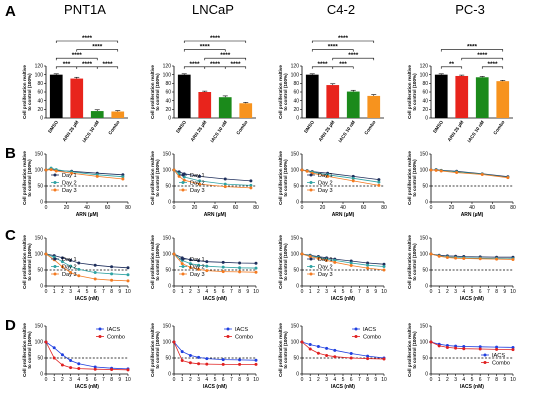 The image size is (550, 411). What do you see at coordinates (296, 187) in the screenshot?
I see `y-tick-label: 50` at bounding box center [296, 187].